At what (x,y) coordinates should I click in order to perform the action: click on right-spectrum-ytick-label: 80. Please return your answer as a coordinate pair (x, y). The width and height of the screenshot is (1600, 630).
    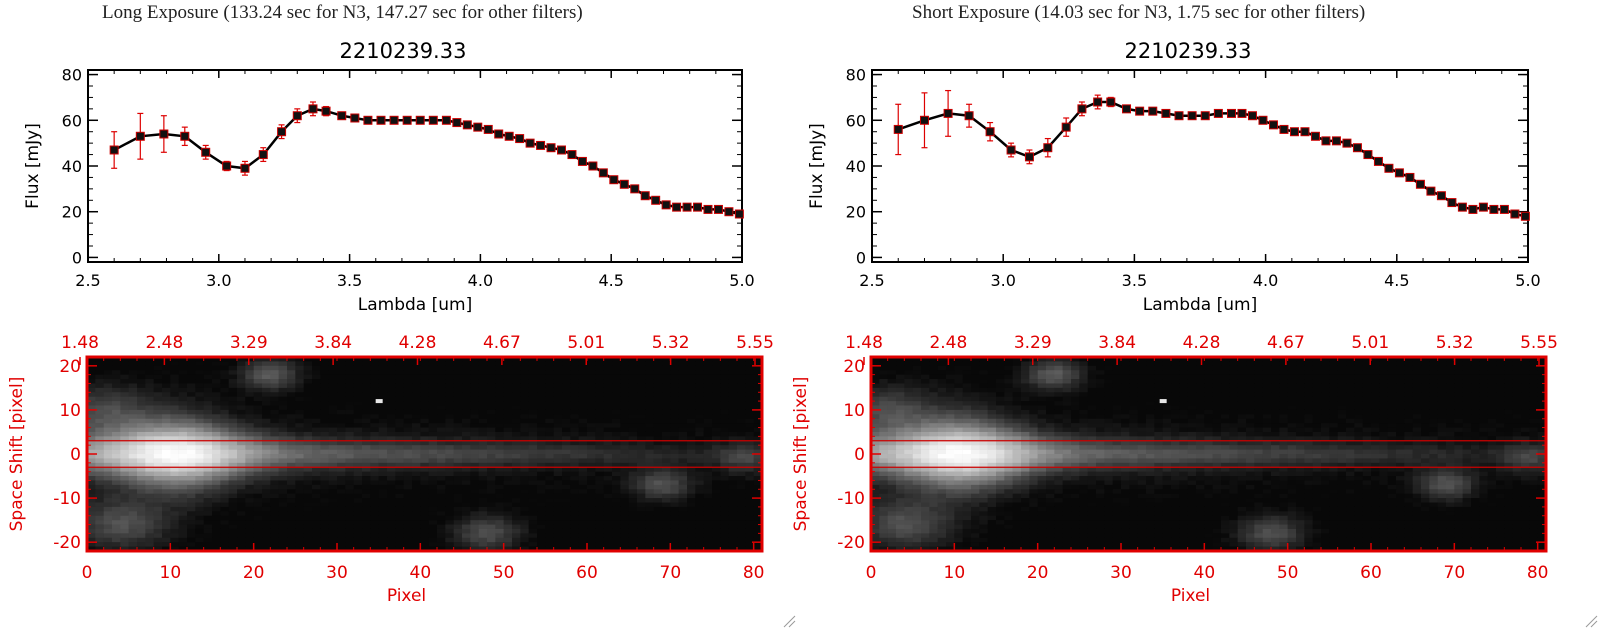
    Looking at the image, I should click on (856, 75).